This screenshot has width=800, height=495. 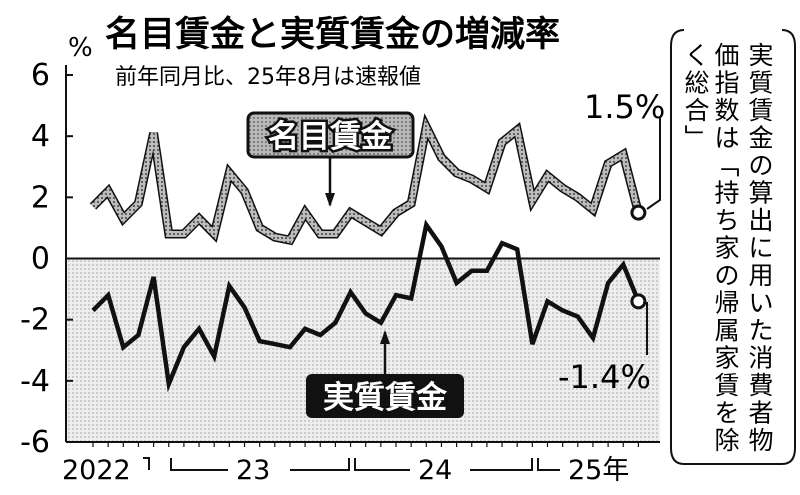 What do you see at coordinates (80, 48) in the screenshot?
I see `y-axis-unit: %` at bounding box center [80, 48].